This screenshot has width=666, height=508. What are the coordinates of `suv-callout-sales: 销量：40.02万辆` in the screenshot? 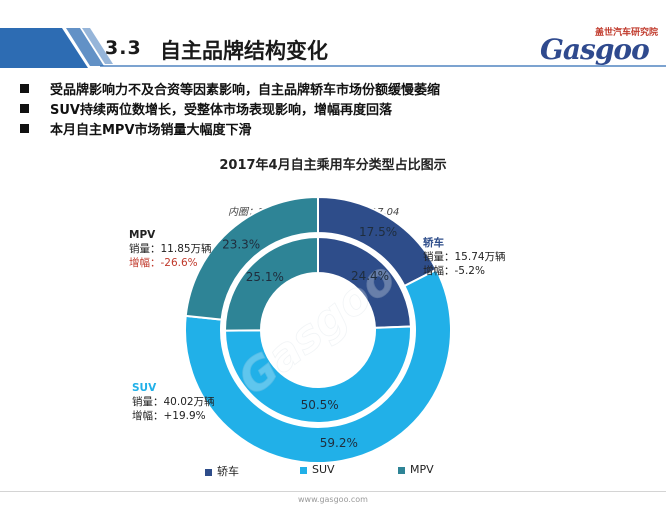 It's located at (173, 402).